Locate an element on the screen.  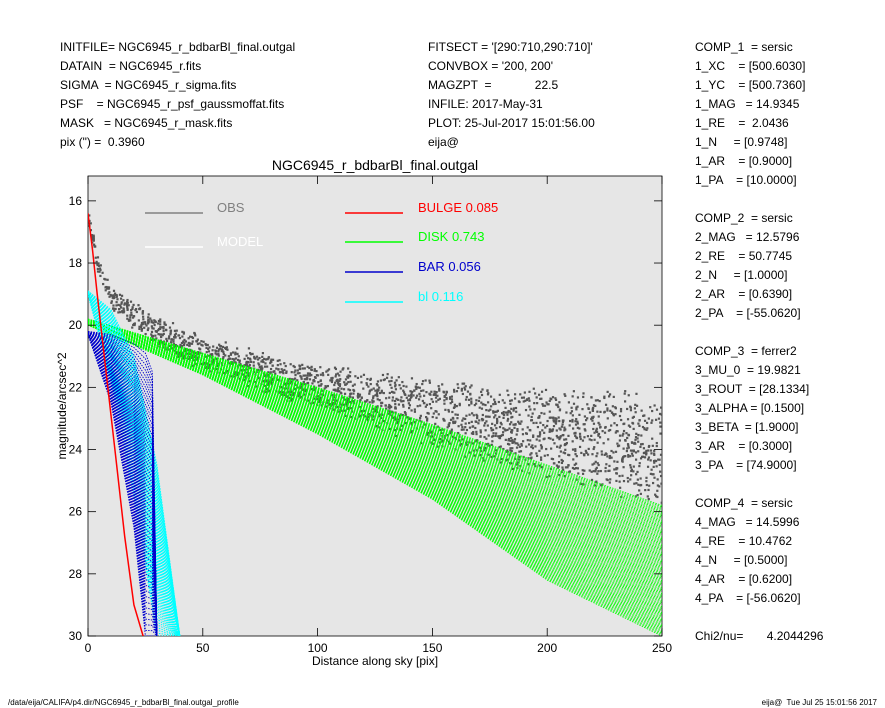
parameter-line: 2_N = [1.0000] is located at coordinates (741, 275).